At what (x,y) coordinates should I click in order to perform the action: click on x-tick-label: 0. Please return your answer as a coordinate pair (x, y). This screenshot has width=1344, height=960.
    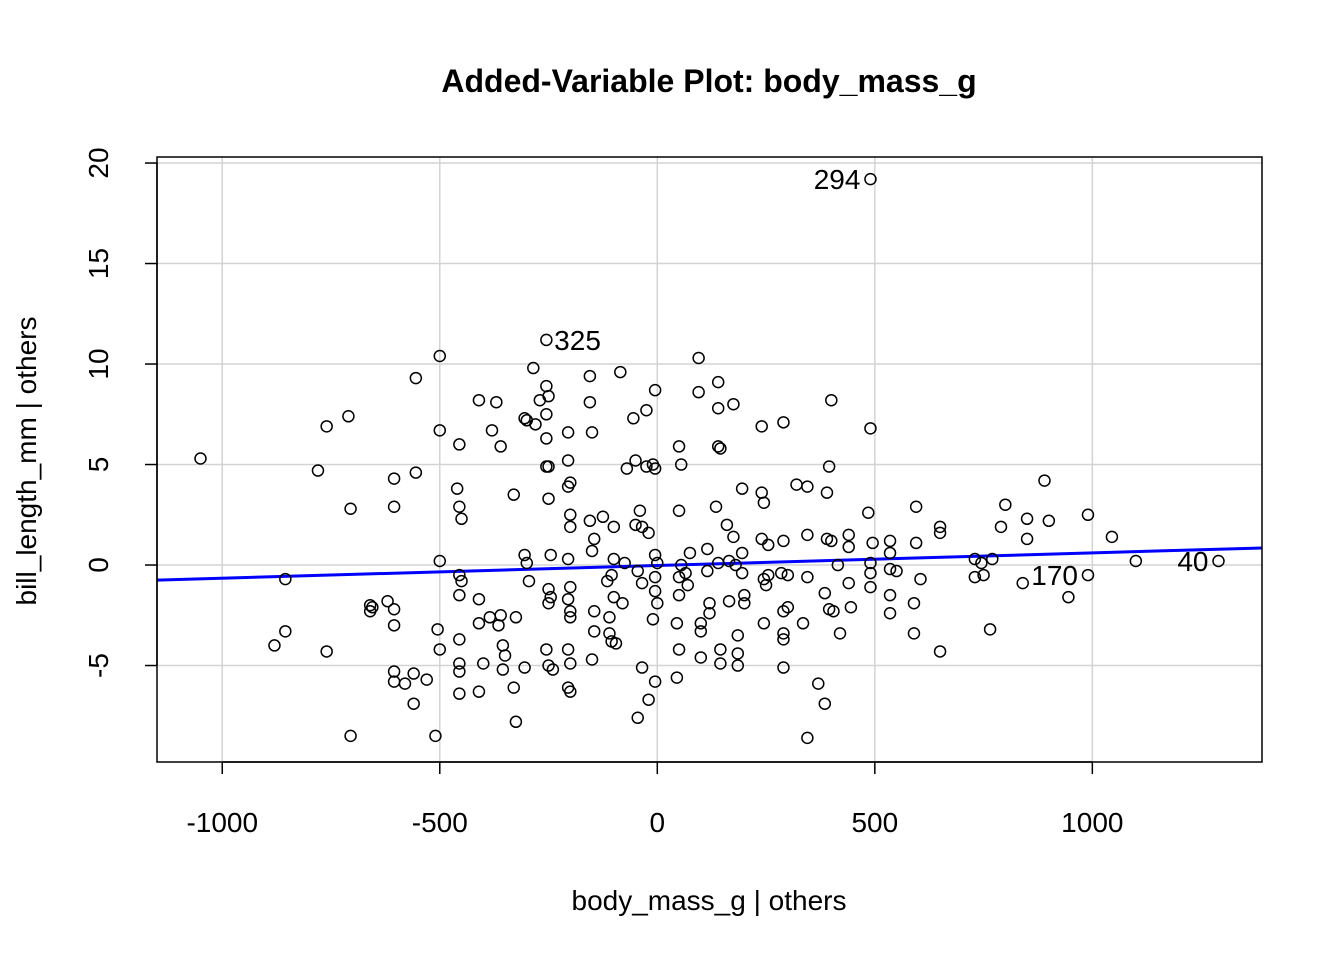
    Looking at the image, I should click on (658, 822).